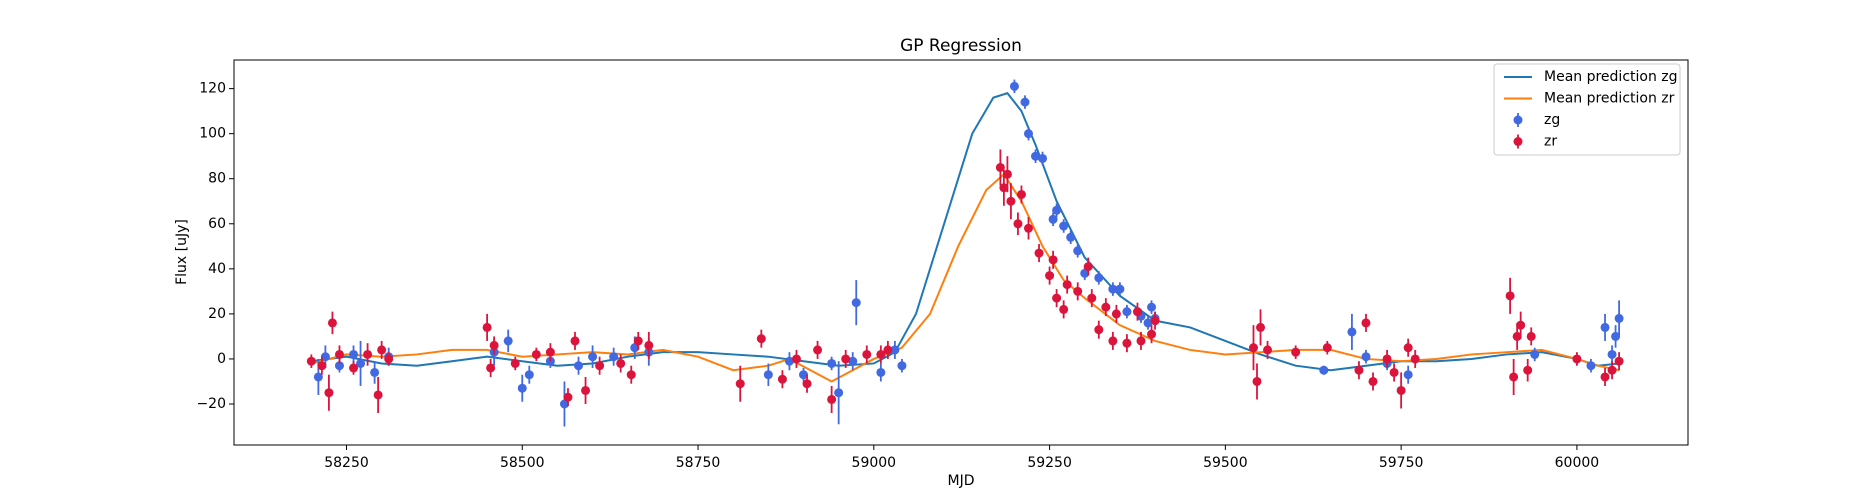  What do you see at coordinates (212, 89) in the screenshot?
I see `y-tick-label: 120` at bounding box center [212, 89].